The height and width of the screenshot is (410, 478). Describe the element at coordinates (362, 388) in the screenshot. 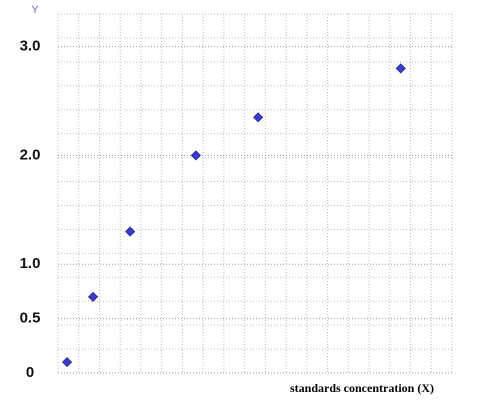

I see `x-axis-title: standards concentration (X)` at that location.